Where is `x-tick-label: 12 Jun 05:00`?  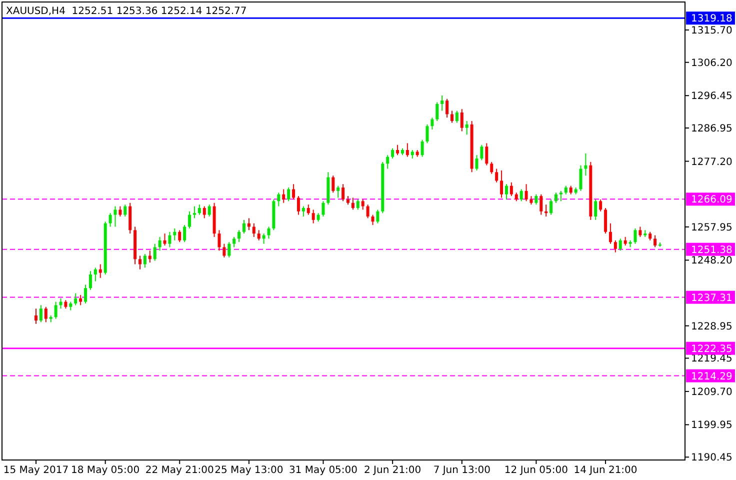
x-tick-label: 12 Jun 05:00 is located at coordinates (536, 470).